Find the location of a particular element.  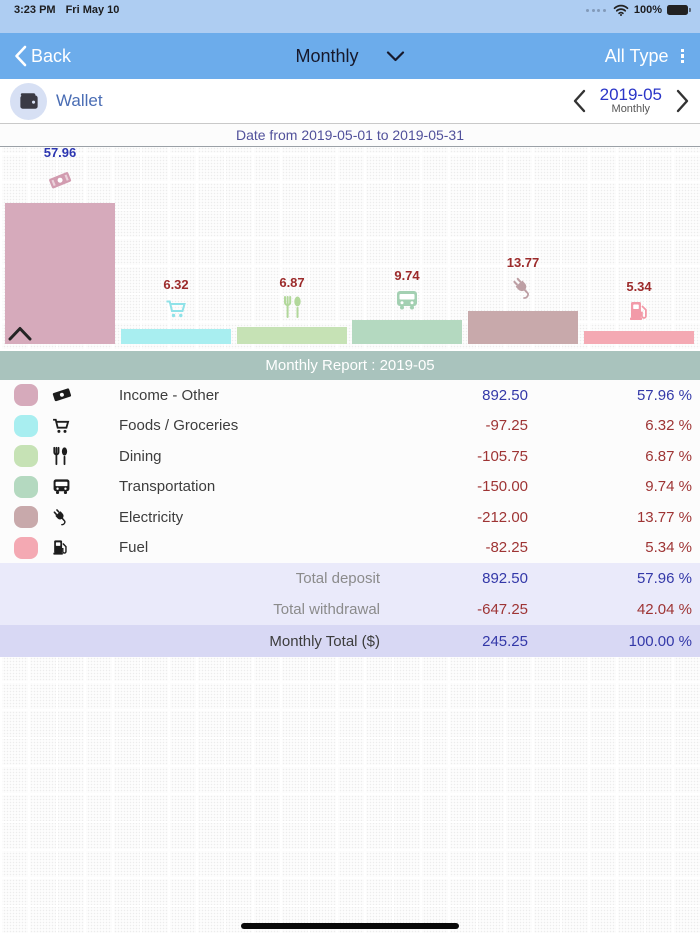

bar-value-label: 6.87 is located at coordinates (292, 283).